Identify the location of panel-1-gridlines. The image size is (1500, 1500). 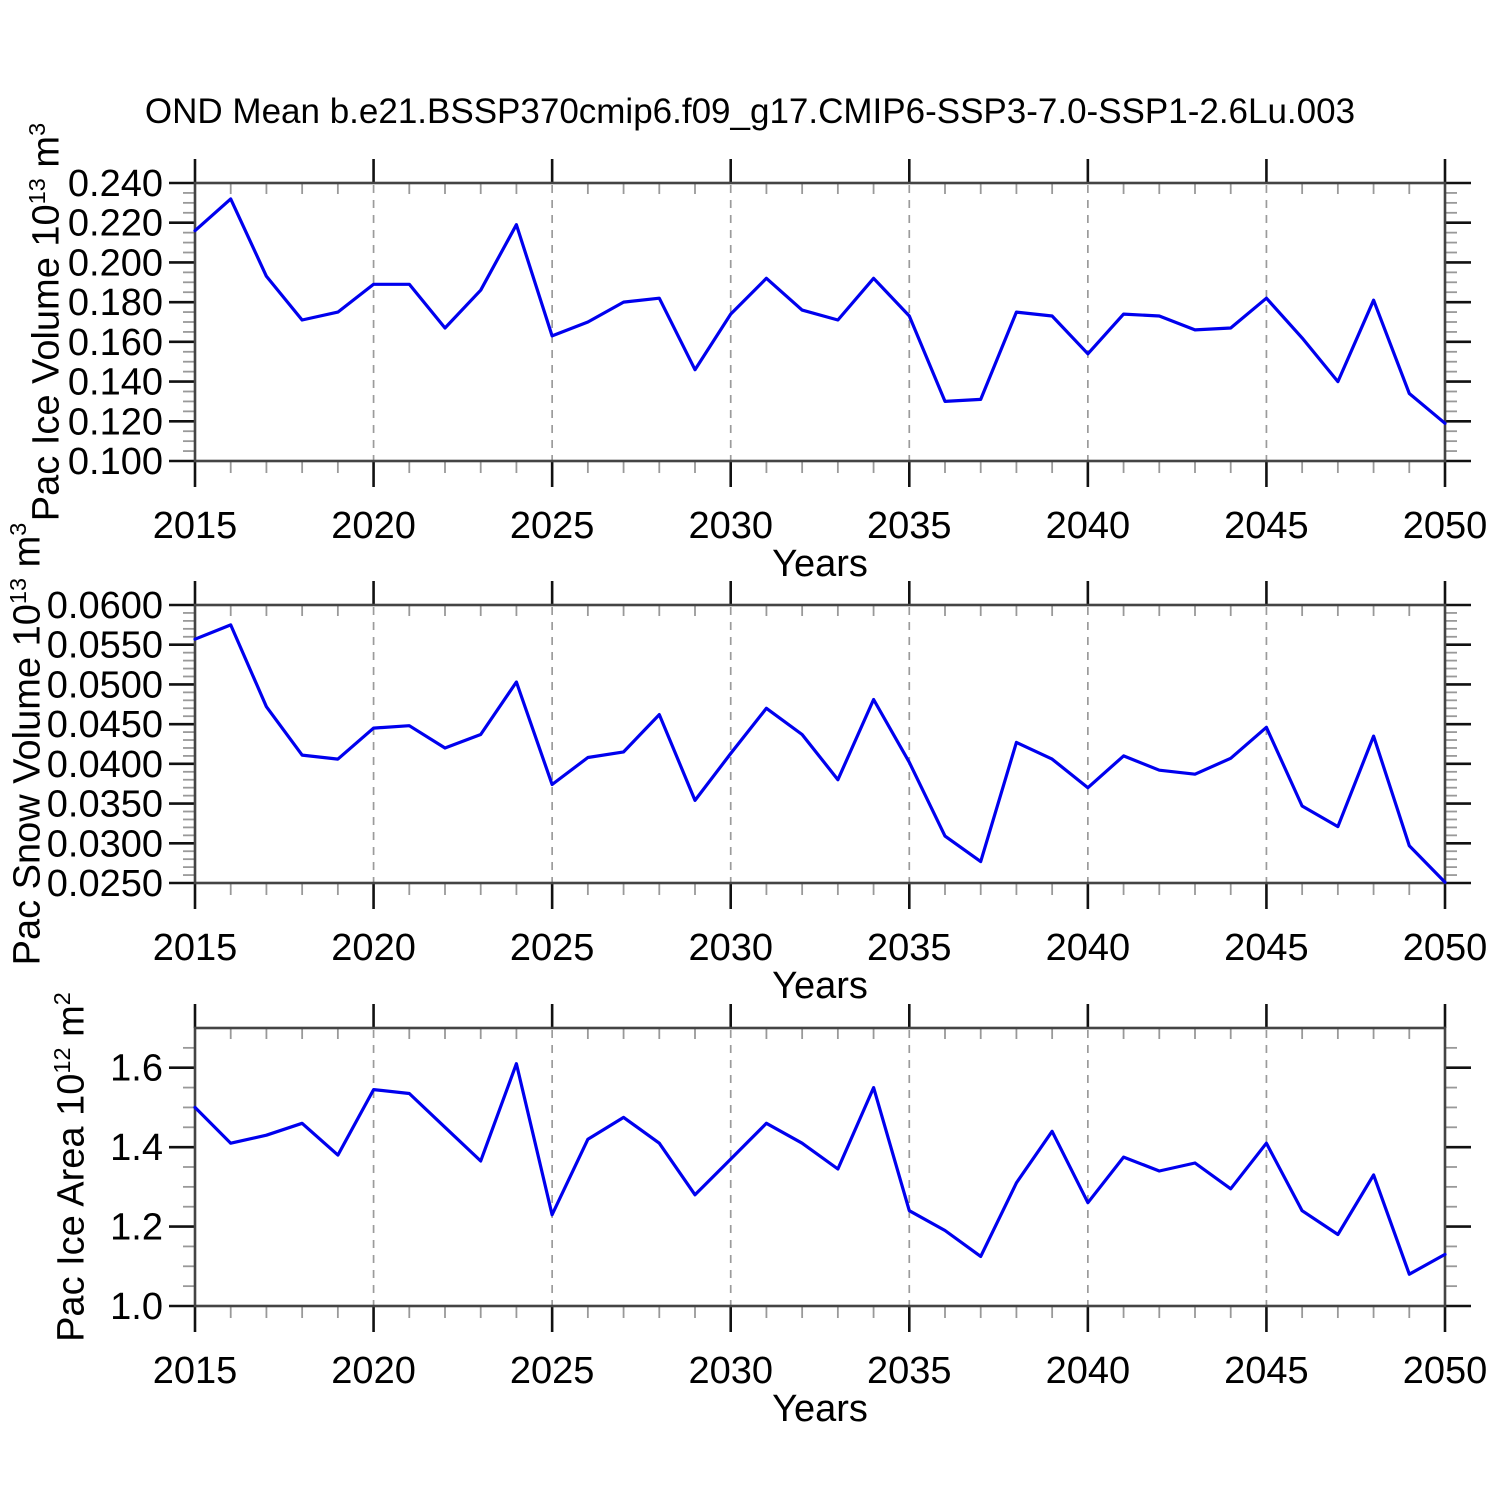
(820, 322).